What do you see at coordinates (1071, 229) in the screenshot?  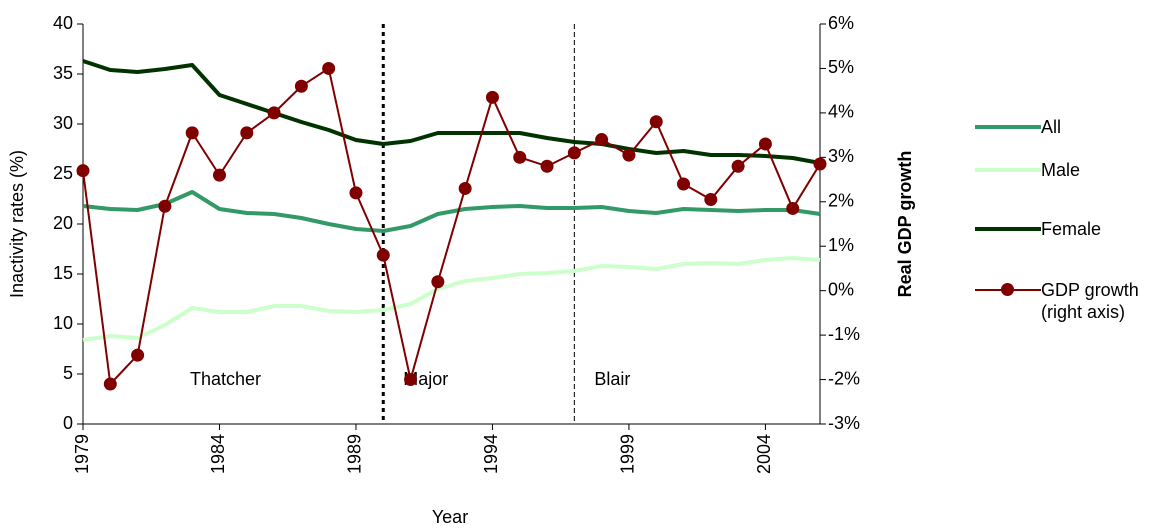 I see `legend-label: Female` at bounding box center [1071, 229].